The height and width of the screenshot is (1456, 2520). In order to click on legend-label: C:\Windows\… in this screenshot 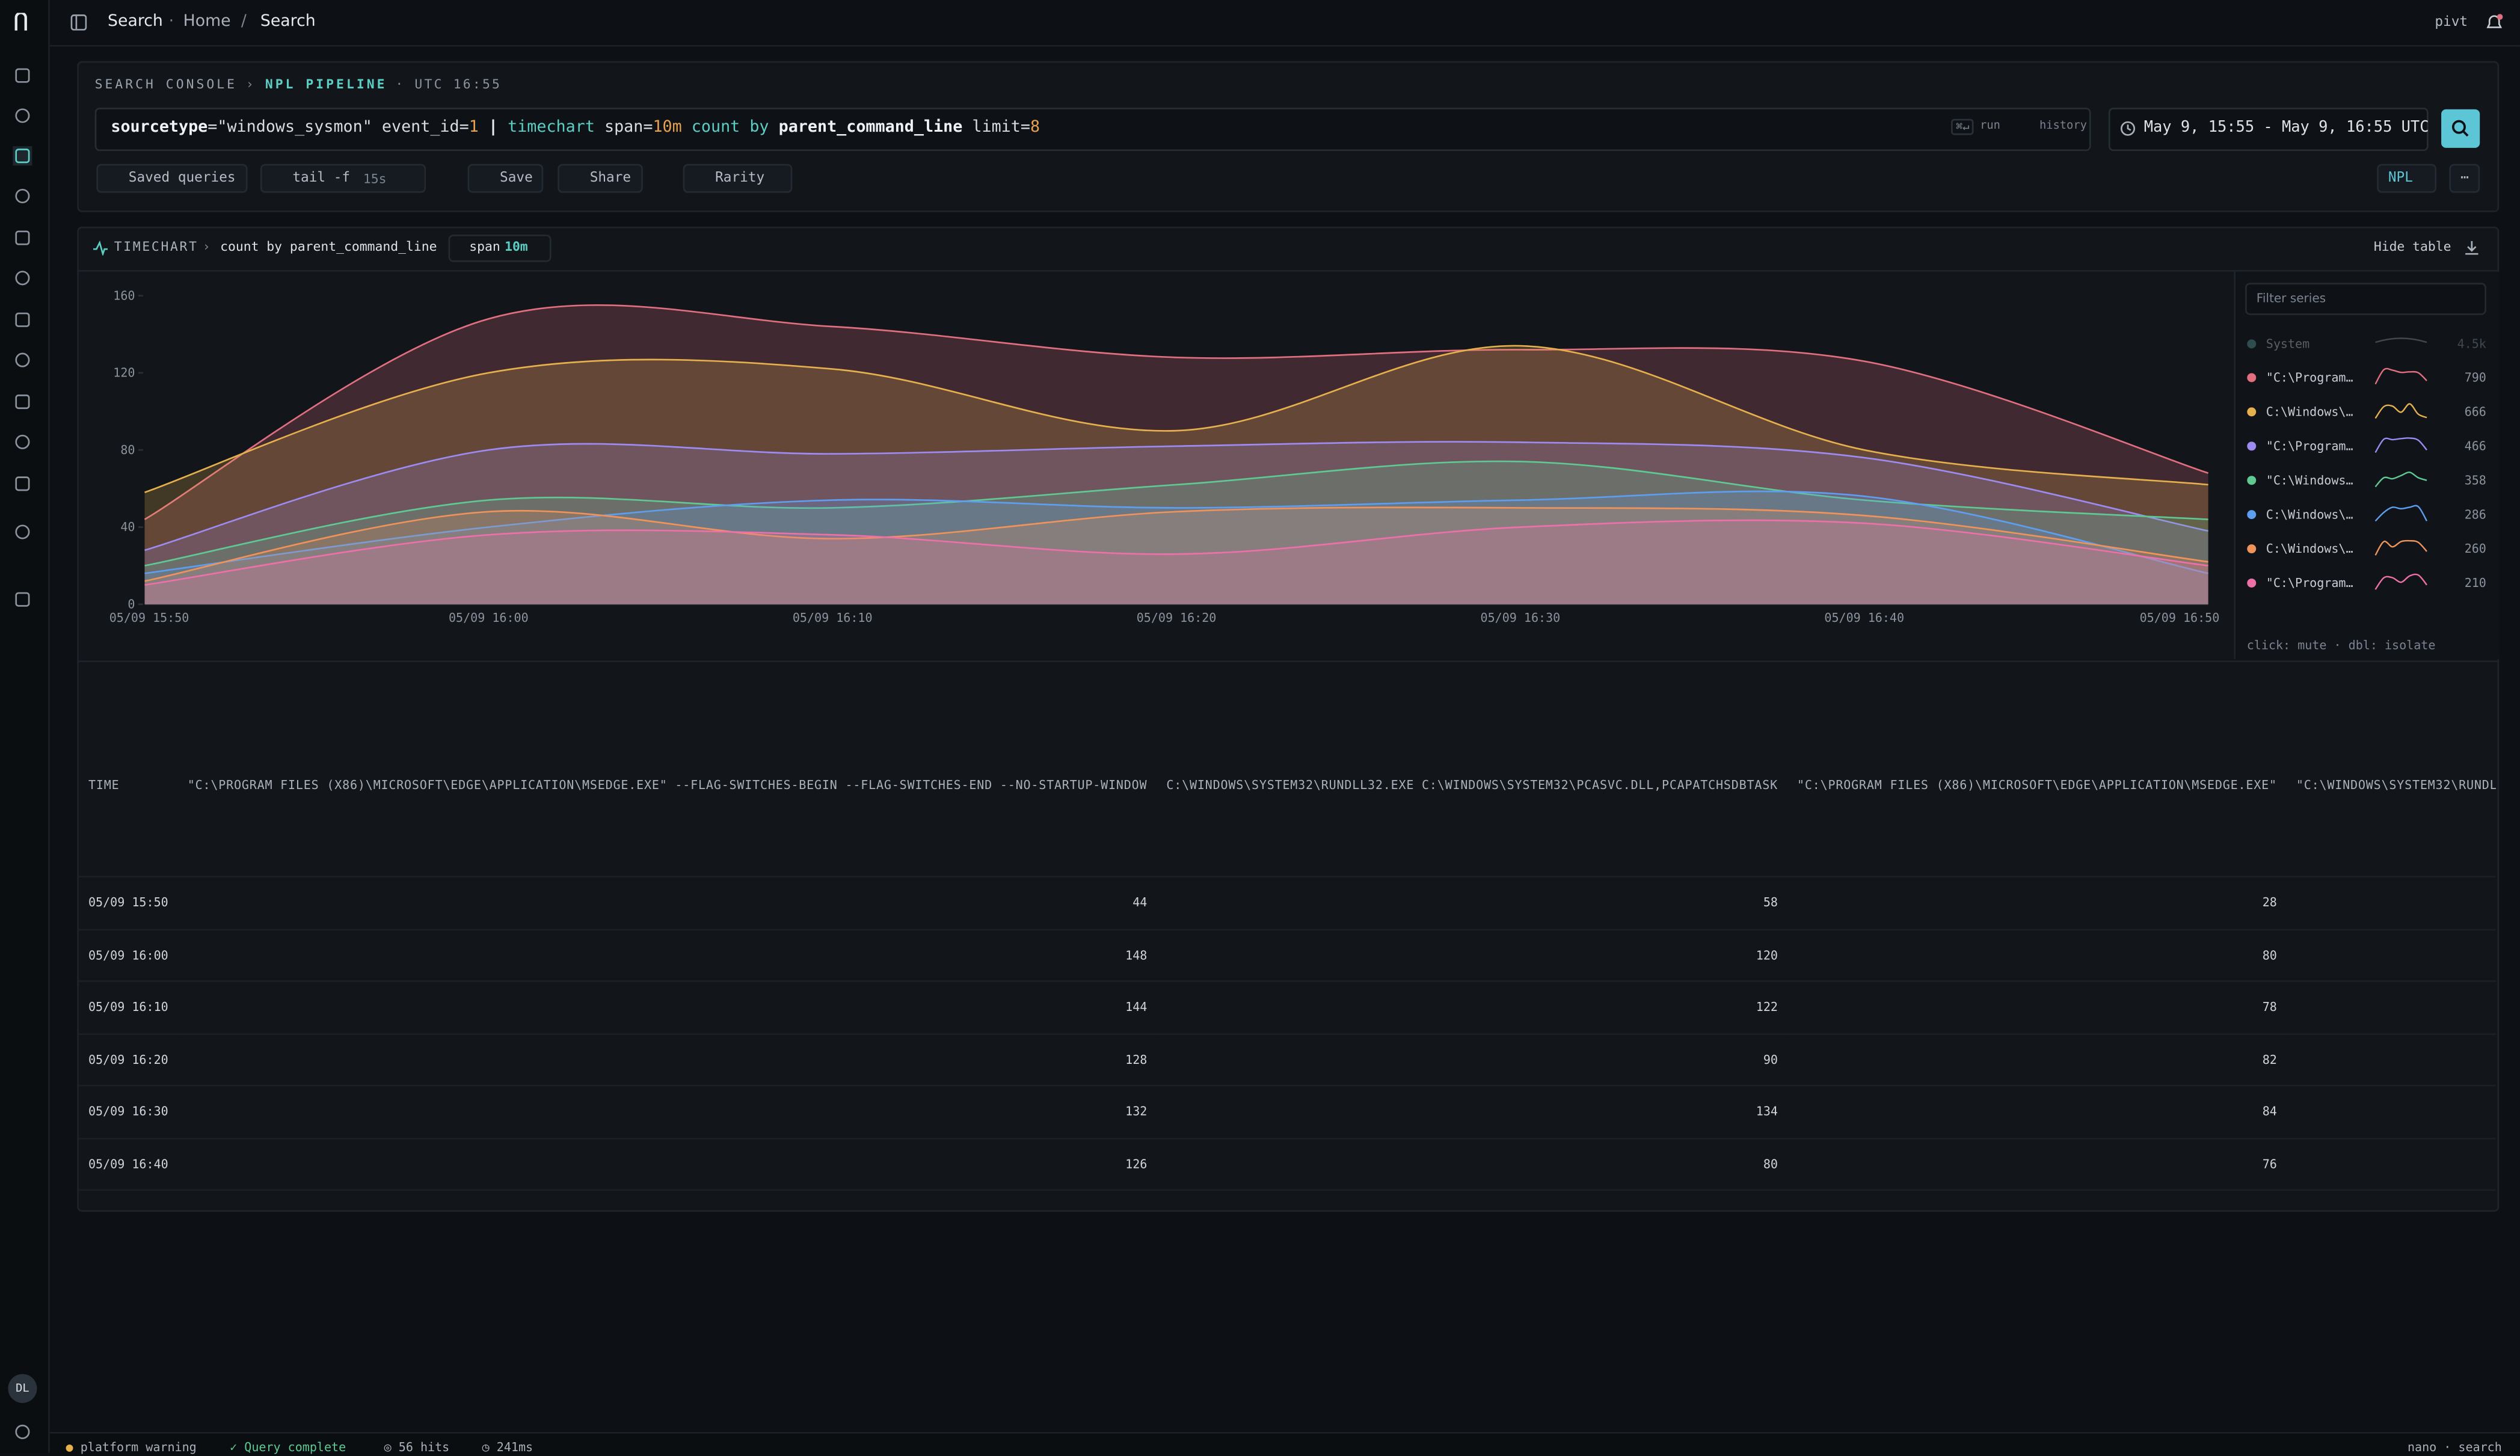, I will do `click(2310, 548)`.